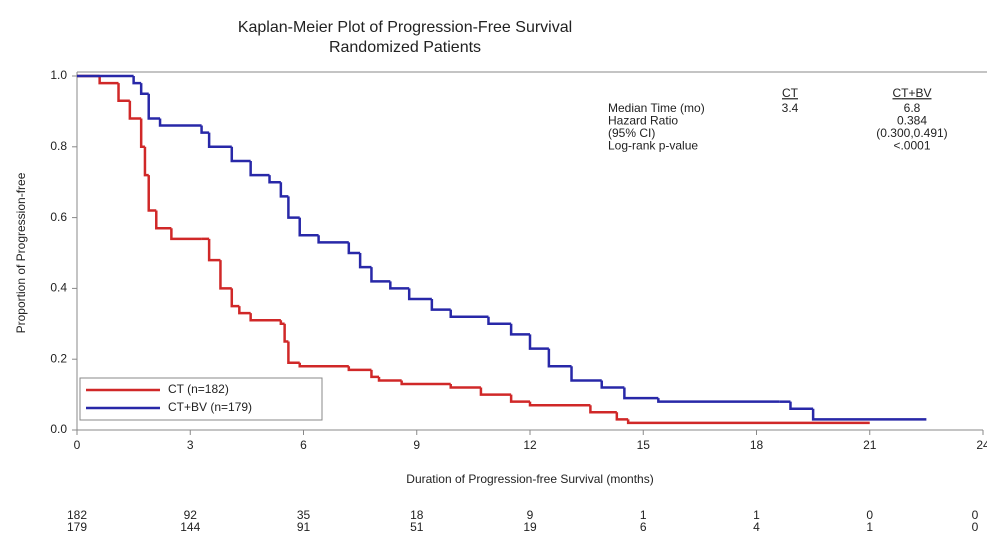 This screenshot has height=540, width=987. I want to click on at-risk-count: 92, so click(191, 515).